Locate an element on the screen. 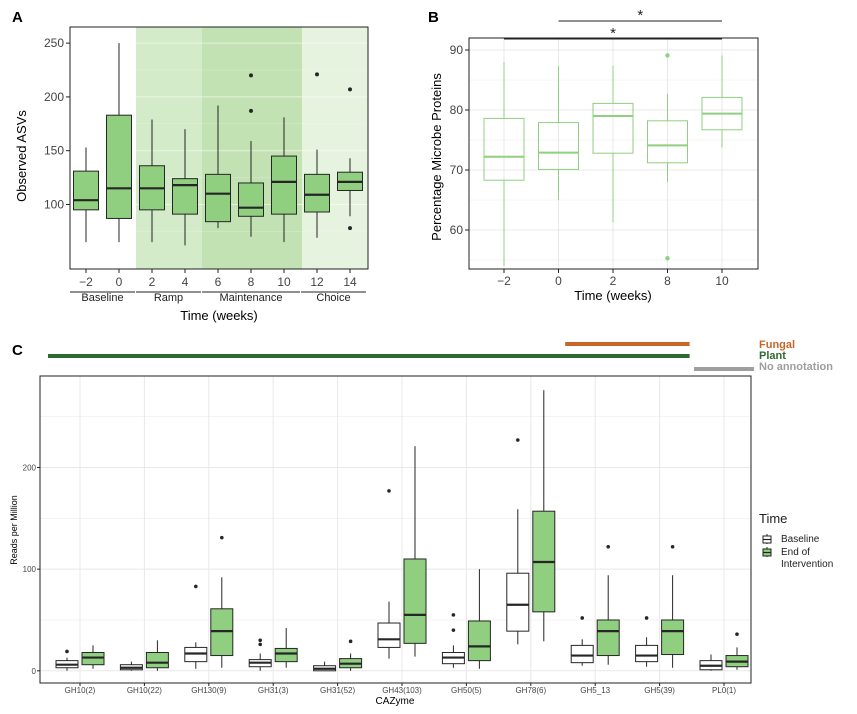 The height and width of the screenshot is (714, 857). panel-a-5-box is located at coordinates (251, 199).